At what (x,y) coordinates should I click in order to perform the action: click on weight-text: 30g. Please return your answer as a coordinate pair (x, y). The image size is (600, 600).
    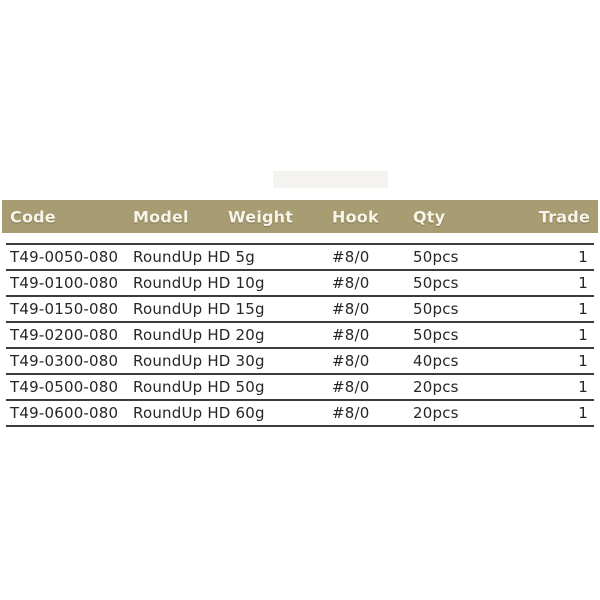
    Looking at the image, I should click on (250, 361).